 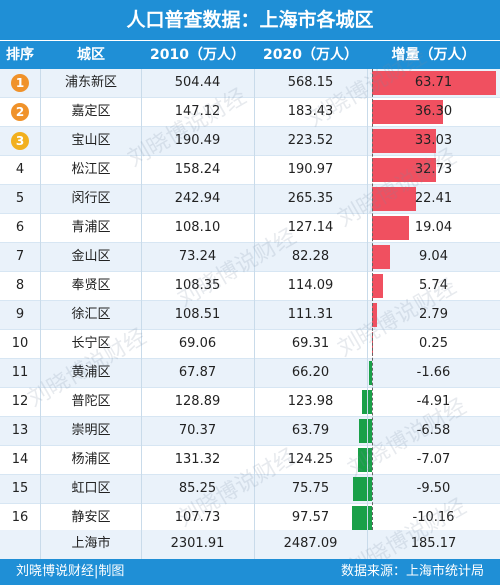 I want to click on table-row: 11 黄浦区 67.87 66.20 -1.66, so click(x=250, y=373).